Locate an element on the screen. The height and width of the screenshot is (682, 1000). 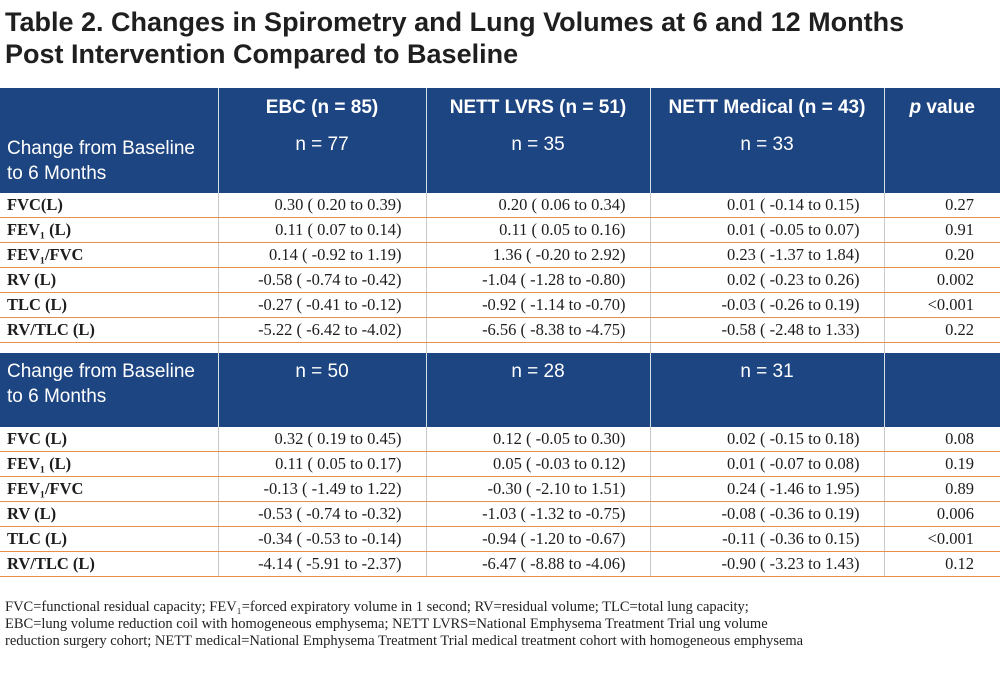
cell-nett-lvrs: -0.30 ( -2.10 to 1.51) is located at coordinates (538, 489).